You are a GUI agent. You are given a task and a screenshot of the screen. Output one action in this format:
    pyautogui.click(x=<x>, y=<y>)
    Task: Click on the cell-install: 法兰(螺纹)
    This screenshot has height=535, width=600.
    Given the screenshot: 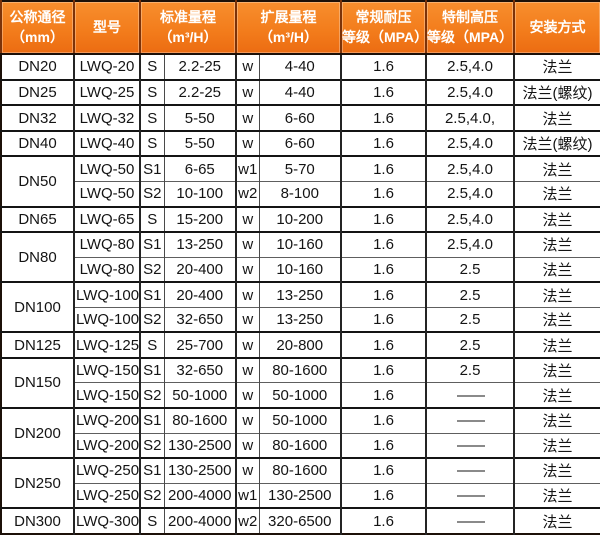 What is the action you would take?
    pyautogui.click(x=557, y=92)
    